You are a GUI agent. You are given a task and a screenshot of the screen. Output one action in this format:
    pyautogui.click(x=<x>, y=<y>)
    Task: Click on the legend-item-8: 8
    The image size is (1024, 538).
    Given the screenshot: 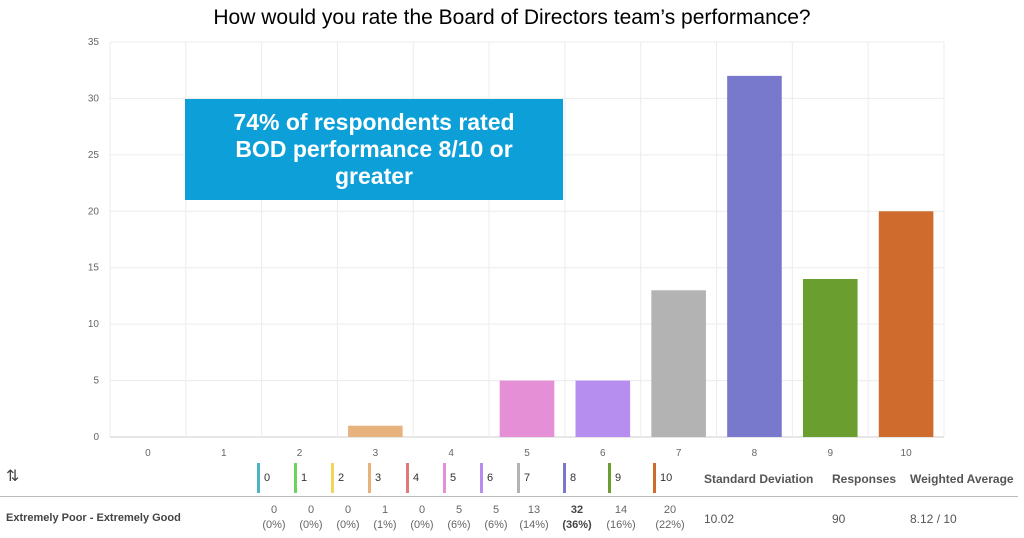 What is the action you would take?
    pyautogui.click(x=569, y=478)
    